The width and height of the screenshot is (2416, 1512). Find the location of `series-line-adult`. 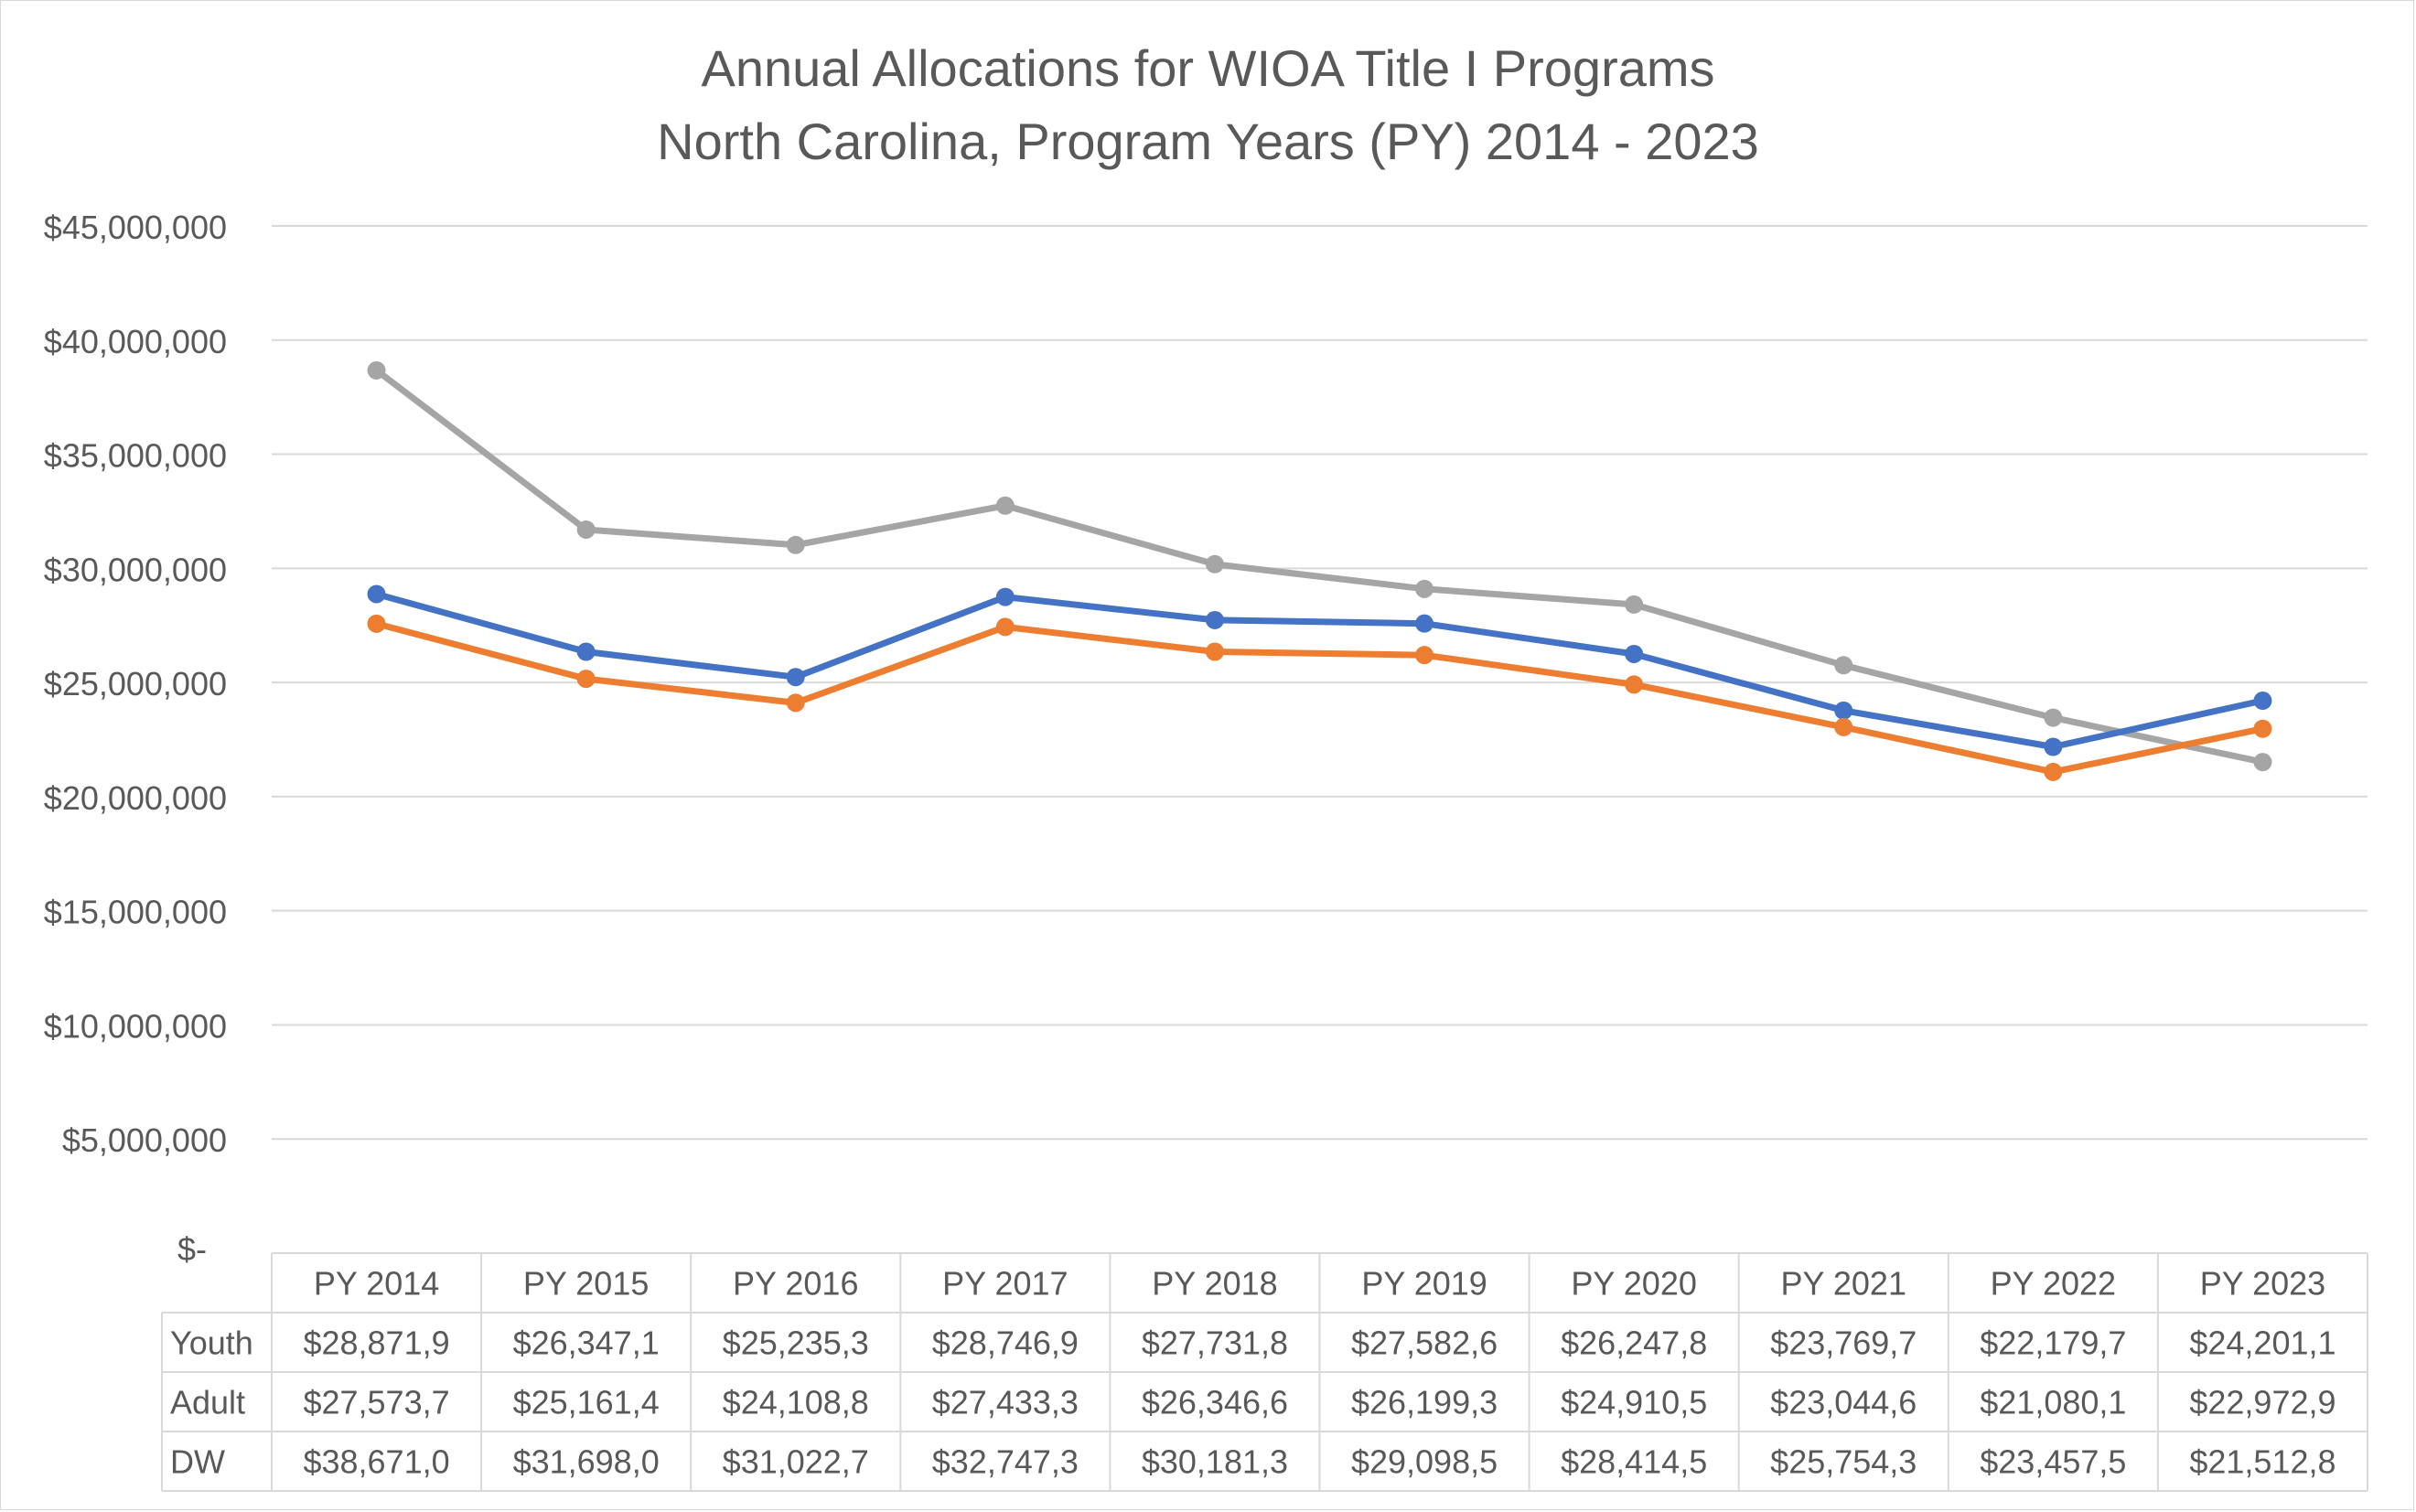

series-line-adult is located at coordinates (1319, 698).